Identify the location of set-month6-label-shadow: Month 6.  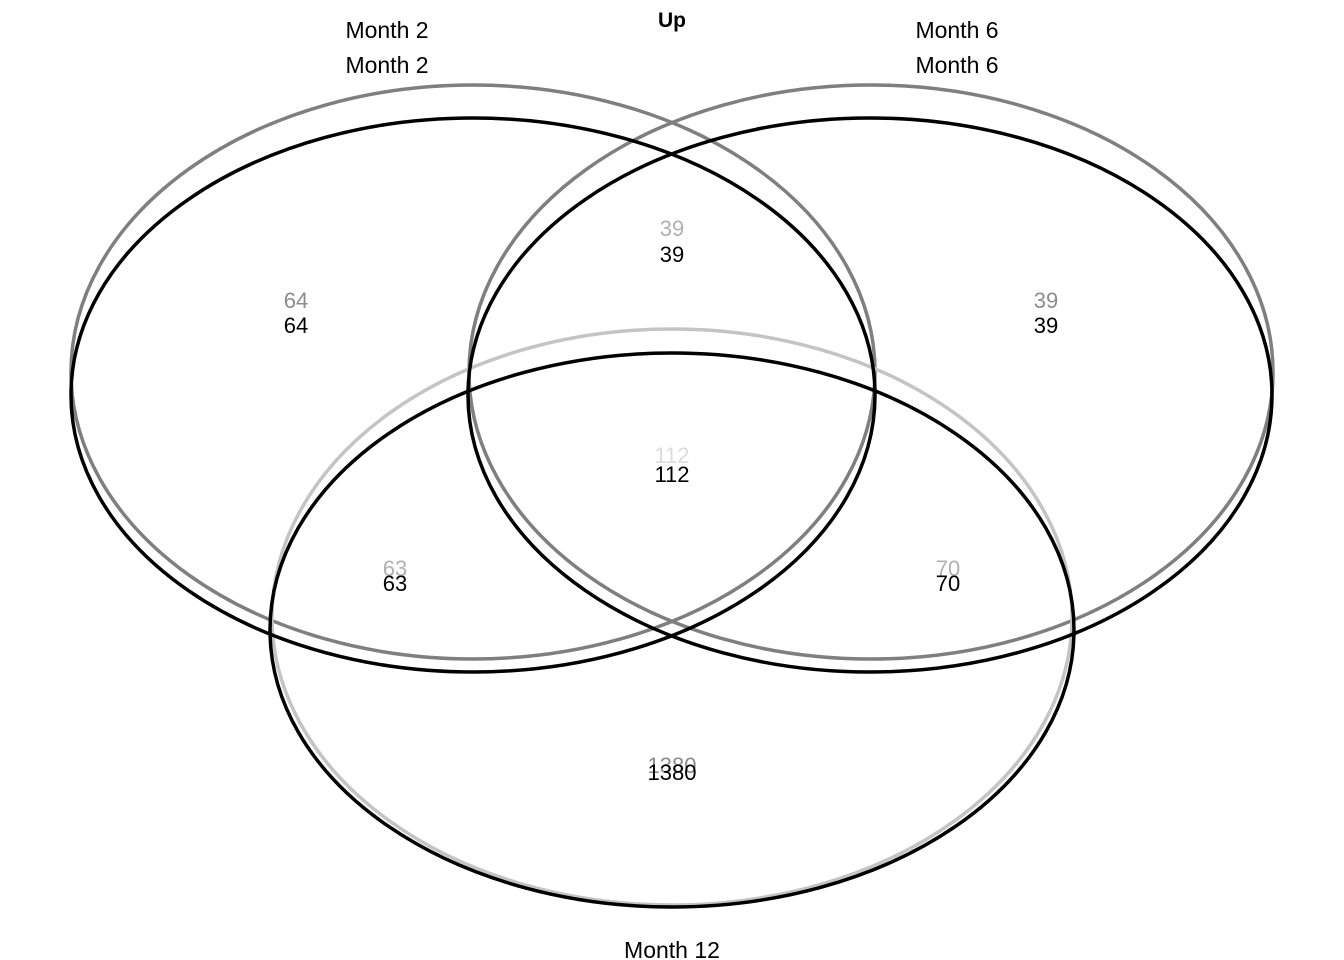
(956, 30).